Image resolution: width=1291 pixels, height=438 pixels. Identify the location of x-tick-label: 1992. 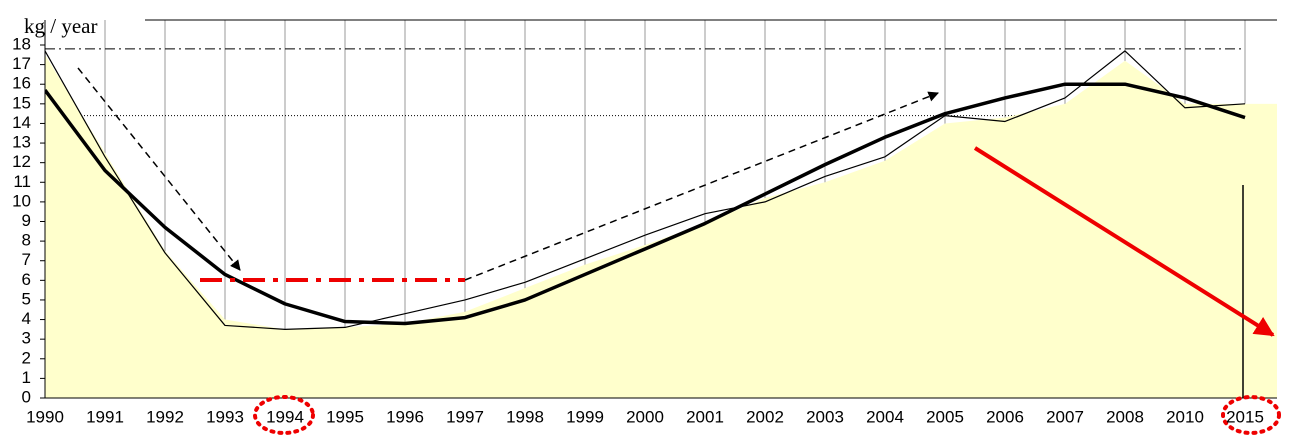
(165, 416).